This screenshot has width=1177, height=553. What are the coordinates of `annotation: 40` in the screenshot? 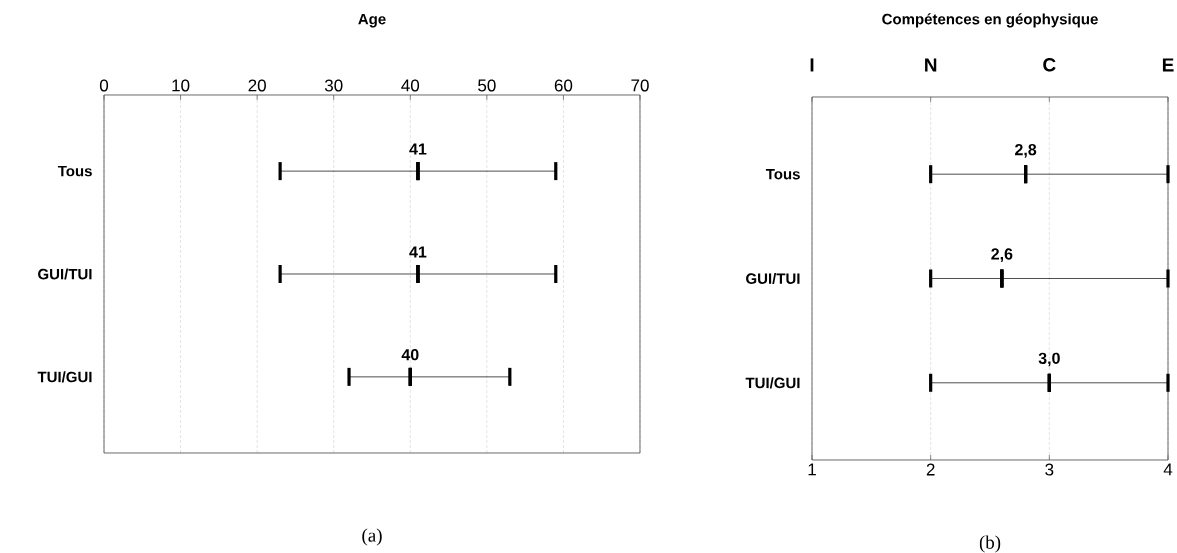 It's located at (410, 355).